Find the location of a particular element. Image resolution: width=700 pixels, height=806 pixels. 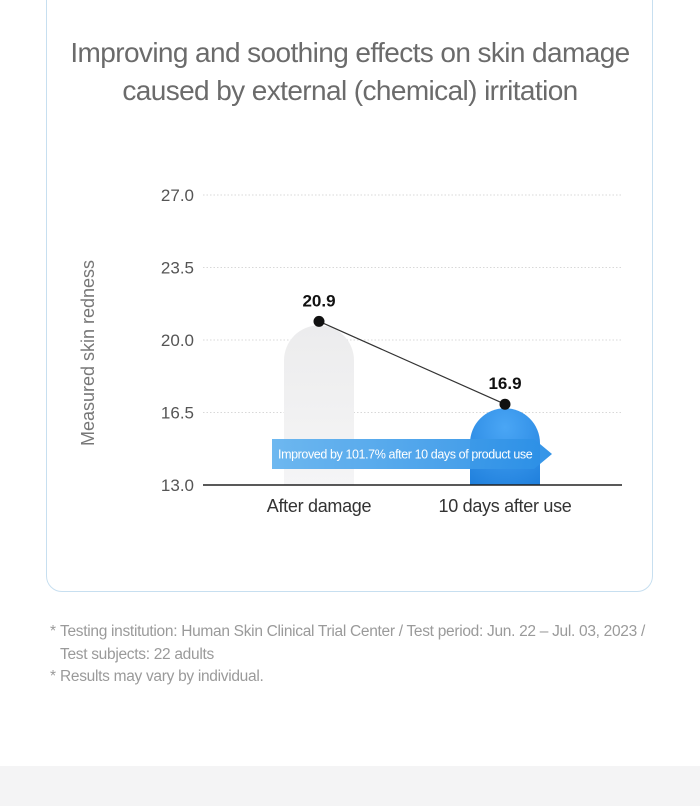

improvement-arrow is located at coordinates (412, 454).